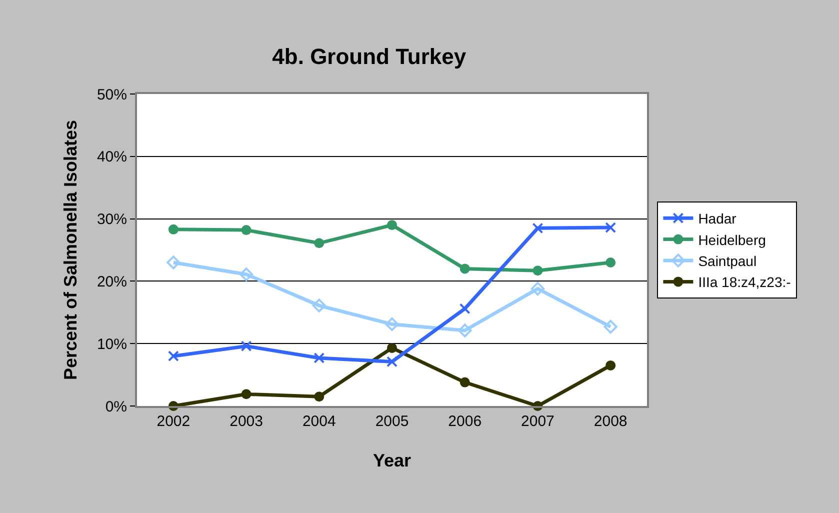 The image size is (839, 513). I want to click on x-tick-label: 2005, so click(392, 421).